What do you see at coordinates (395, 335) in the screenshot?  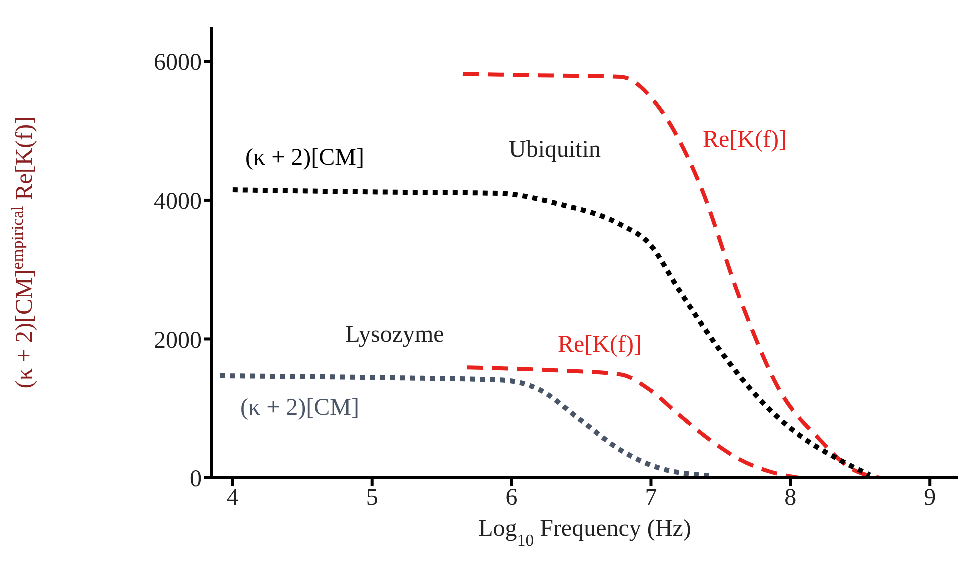 I see `annotation: Lysozyme` at bounding box center [395, 335].